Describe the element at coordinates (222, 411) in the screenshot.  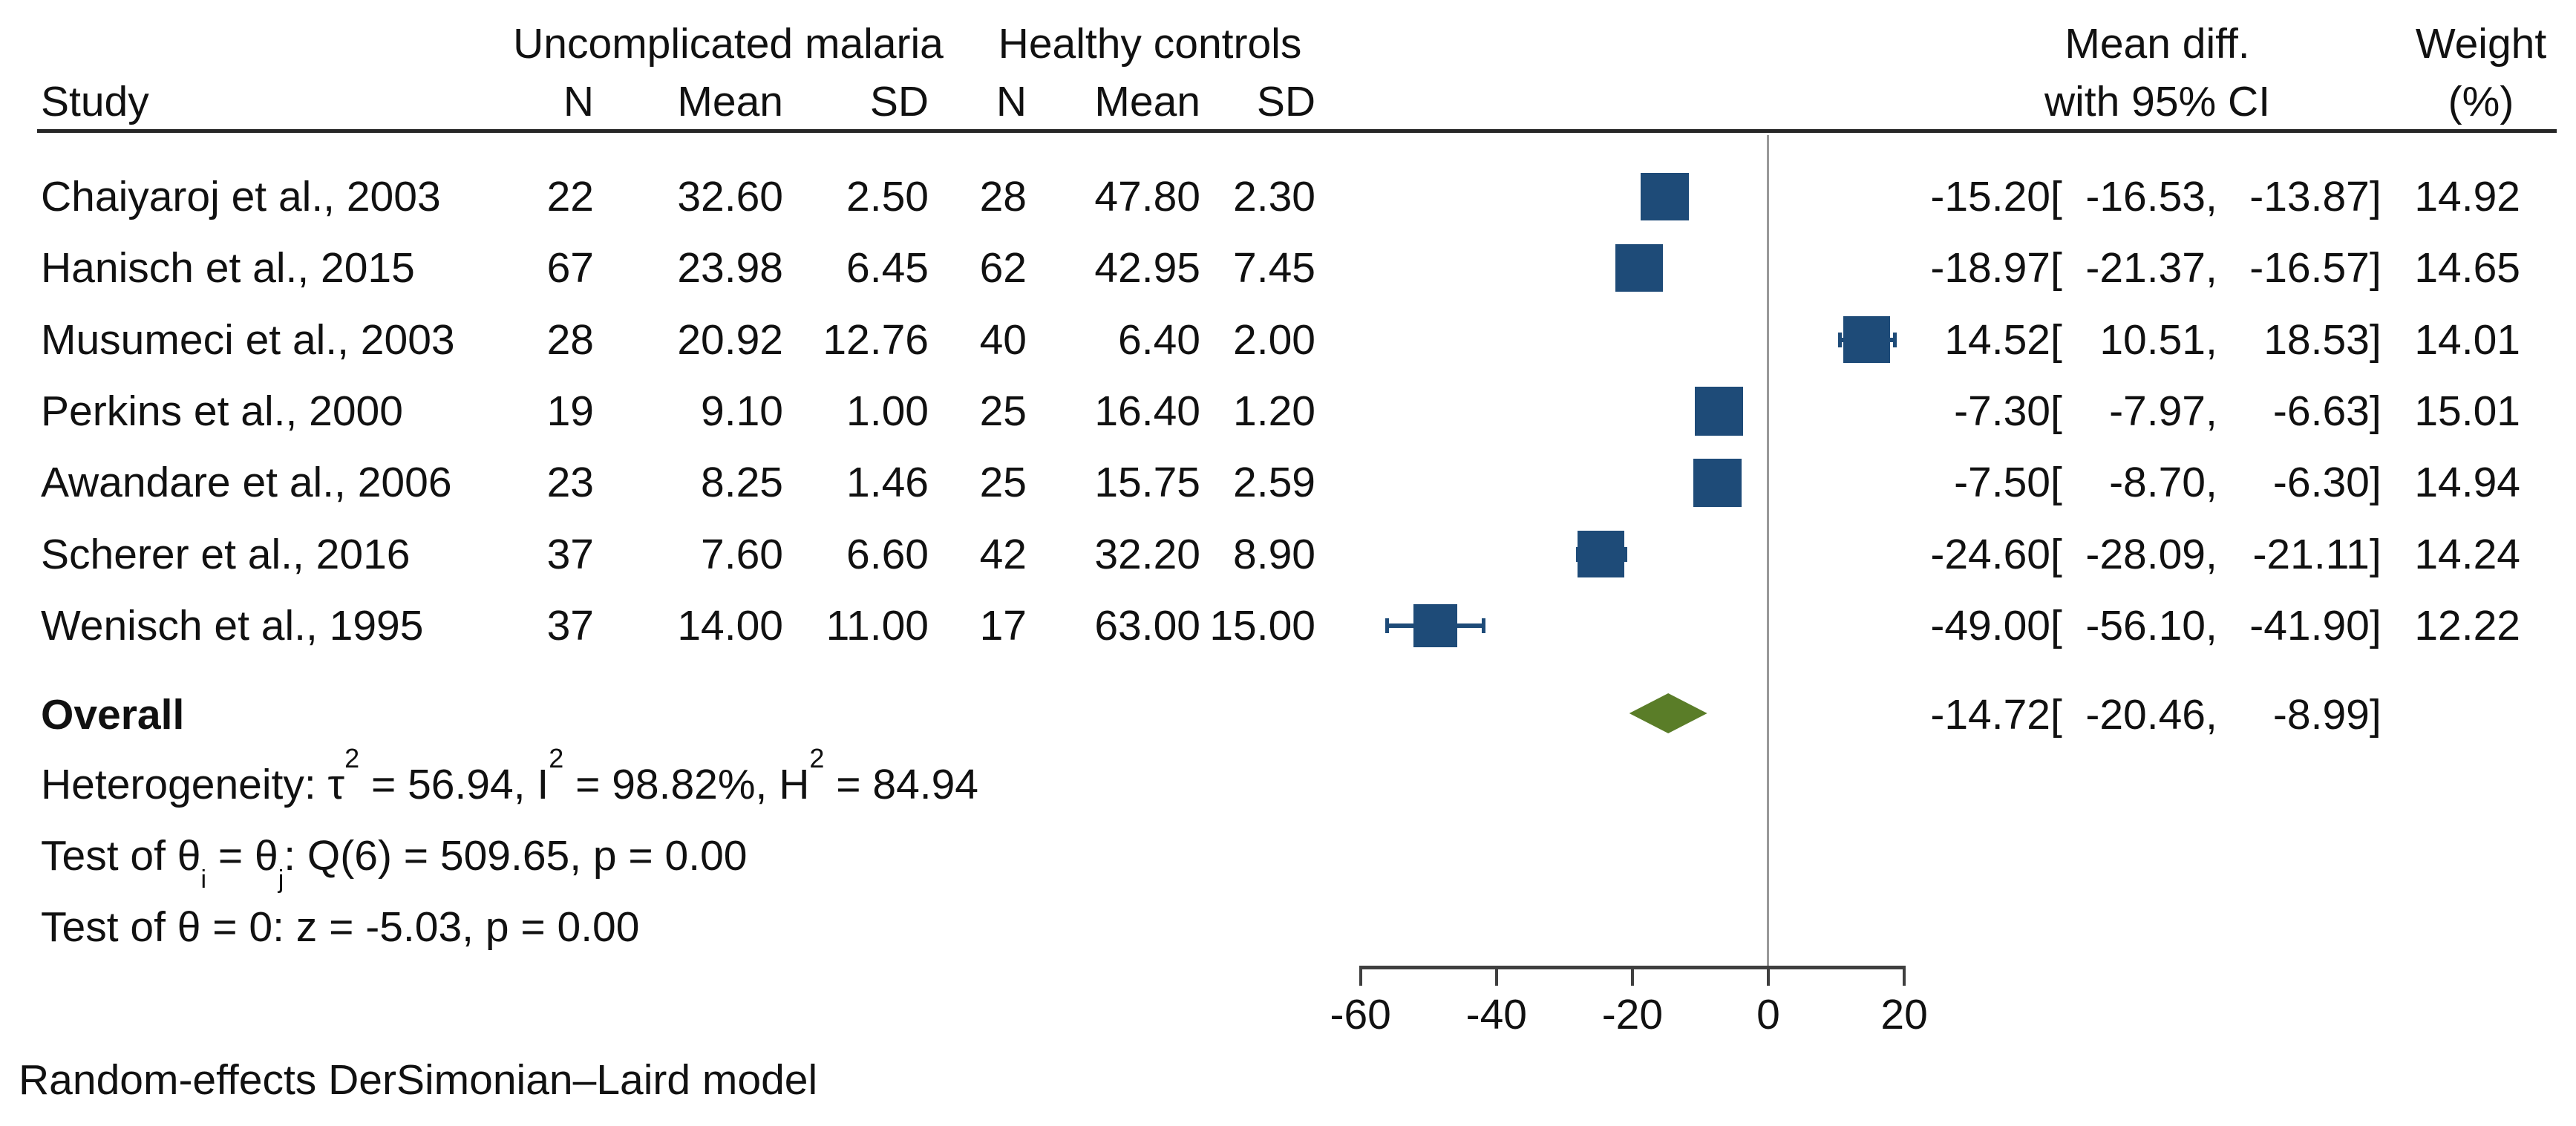
I see `study-name: Perkins et al., 2000` at that location.